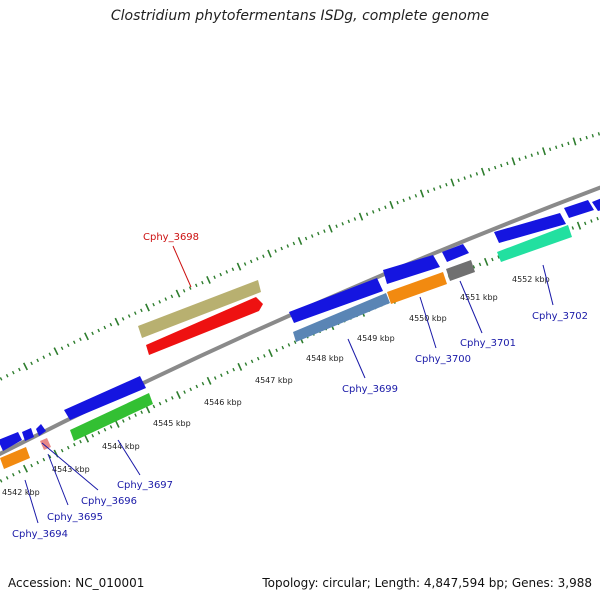 This screenshot has height=600, width=600. Describe the element at coordinates (560, 316) in the screenshot. I see `gene-label-cphy-3702: Cphy_3702` at that location.